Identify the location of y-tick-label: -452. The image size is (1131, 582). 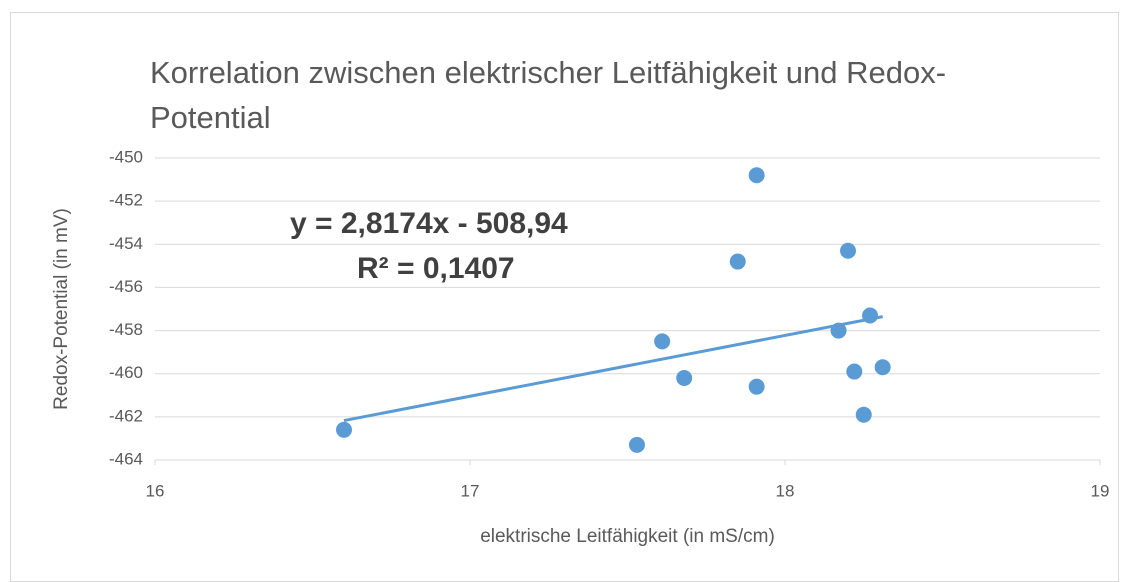
(126, 200).